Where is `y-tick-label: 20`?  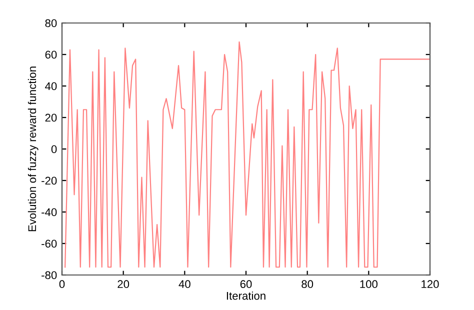
y-tick-label: 20 is located at coordinates (51, 118).